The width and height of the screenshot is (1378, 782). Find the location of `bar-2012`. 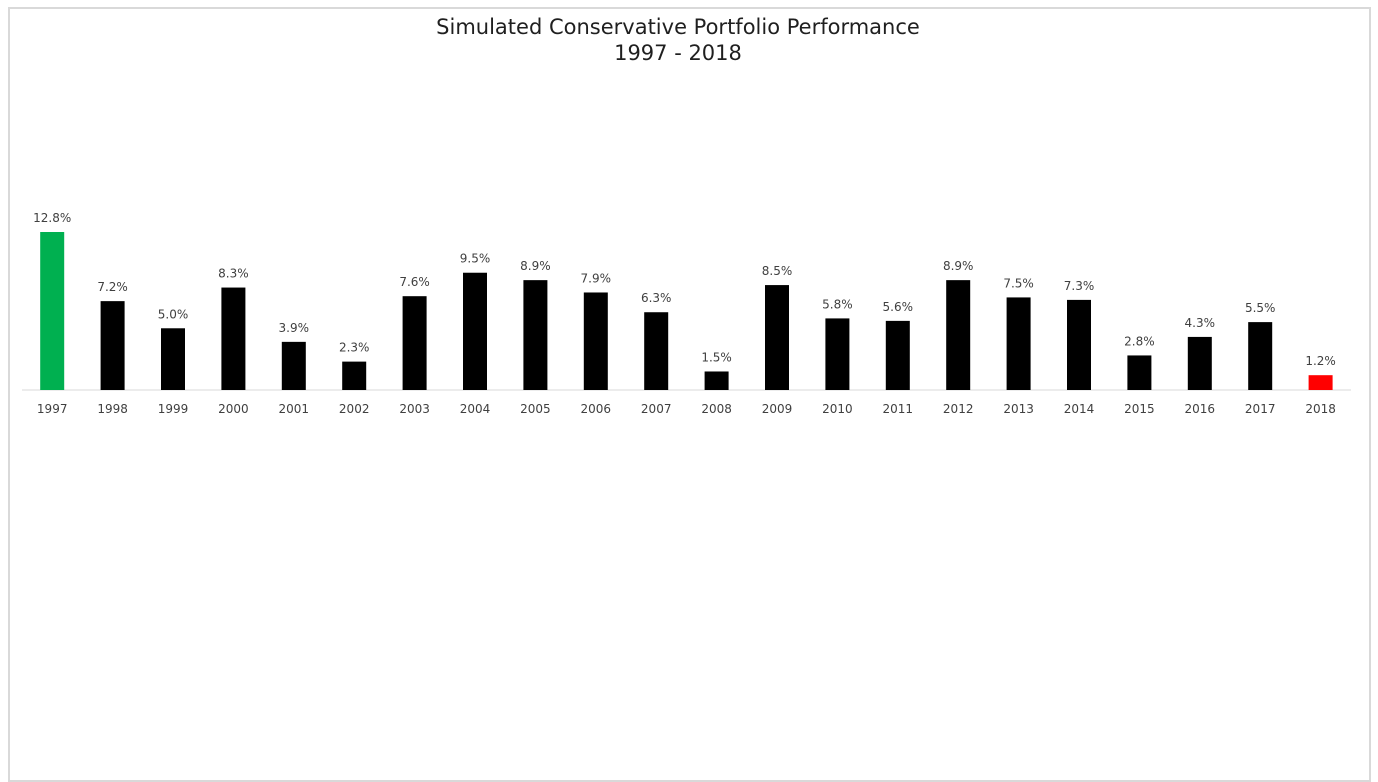

bar-2012 is located at coordinates (958, 335).